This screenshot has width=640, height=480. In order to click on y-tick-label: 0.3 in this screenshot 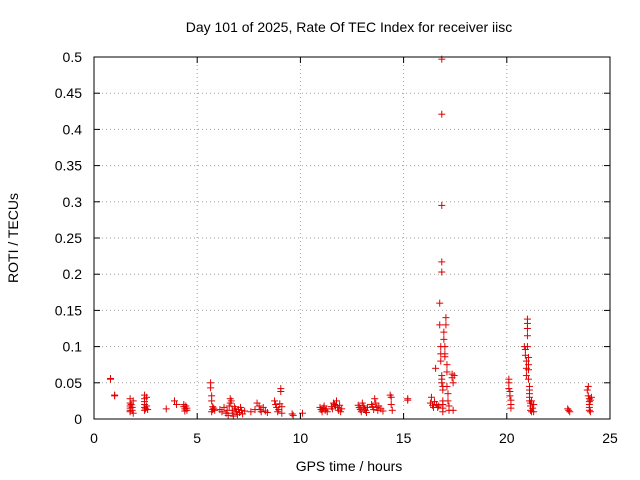, I will do `click(73, 202)`.